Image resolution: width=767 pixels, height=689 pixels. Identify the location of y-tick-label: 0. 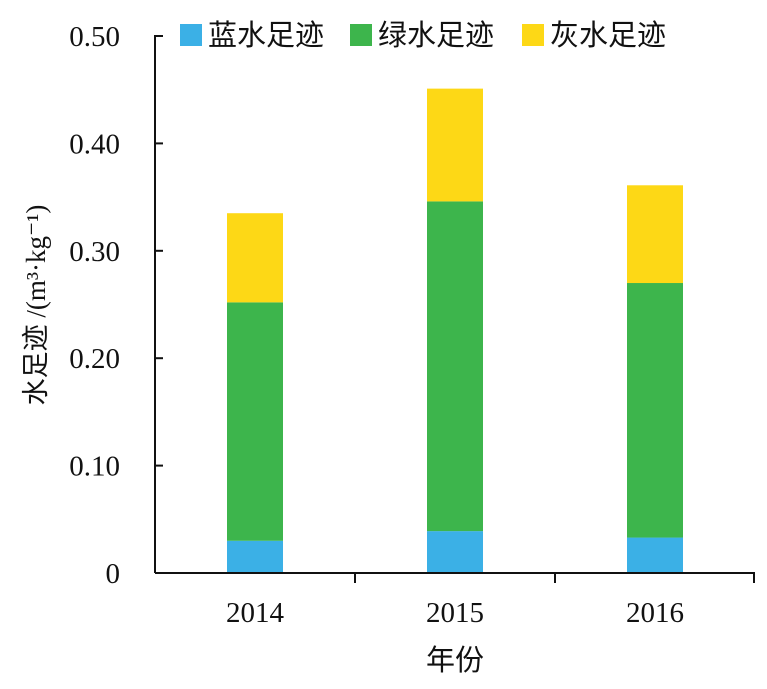
(113, 574).